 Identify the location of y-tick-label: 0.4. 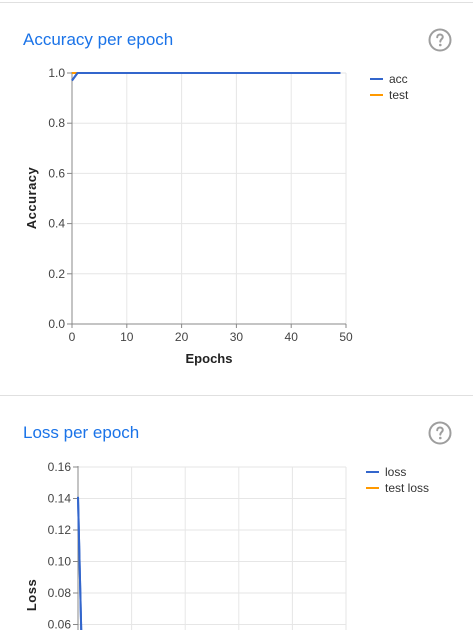
(56, 224).